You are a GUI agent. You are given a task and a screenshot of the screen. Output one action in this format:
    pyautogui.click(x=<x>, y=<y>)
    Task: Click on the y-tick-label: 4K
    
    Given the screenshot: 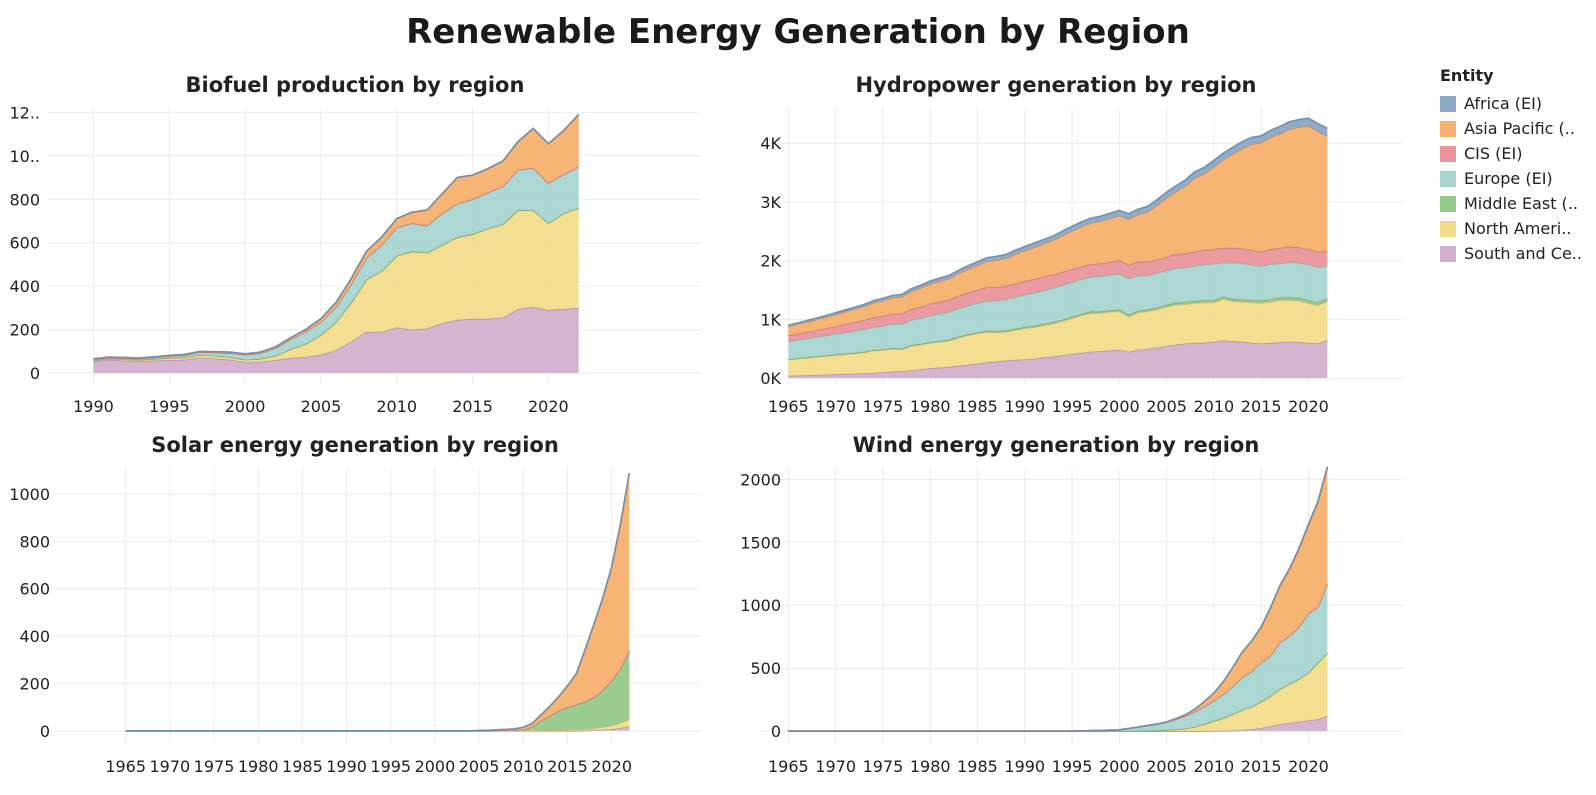 What is the action you would take?
    pyautogui.click(x=770, y=143)
    